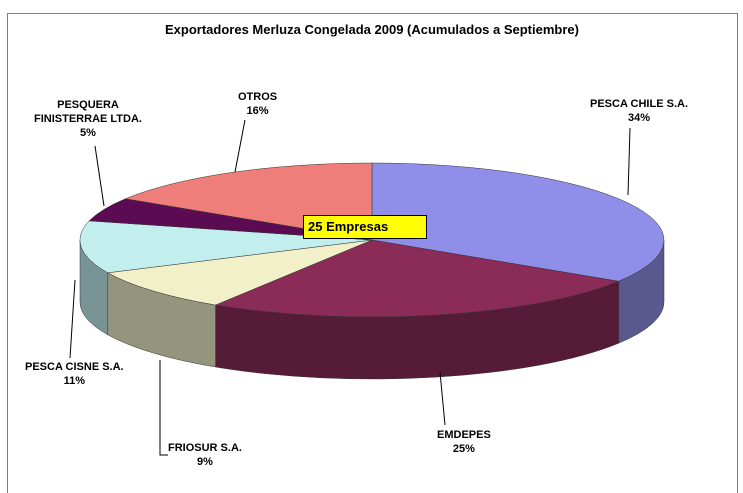 Image resolution: width=743 pixels, height=493 pixels. Describe the element at coordinates (464, 442) in the screenshot. I see `slice-label: EMDEPES 25%` at that location.